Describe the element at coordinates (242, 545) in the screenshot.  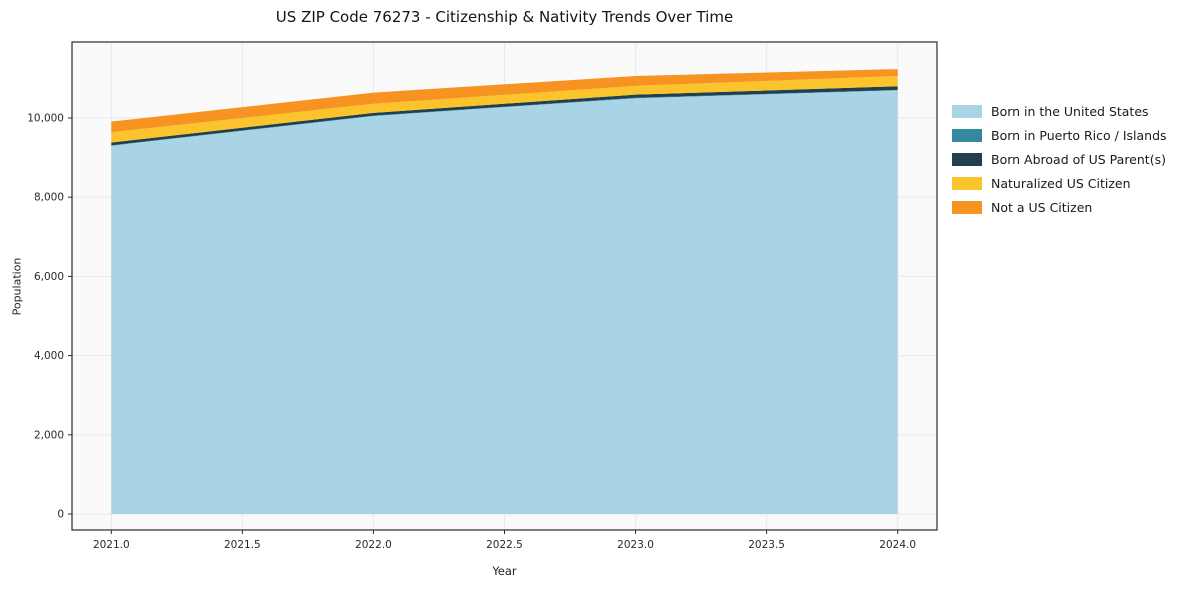
I see `x-tick-label: 2021.5` at that location.